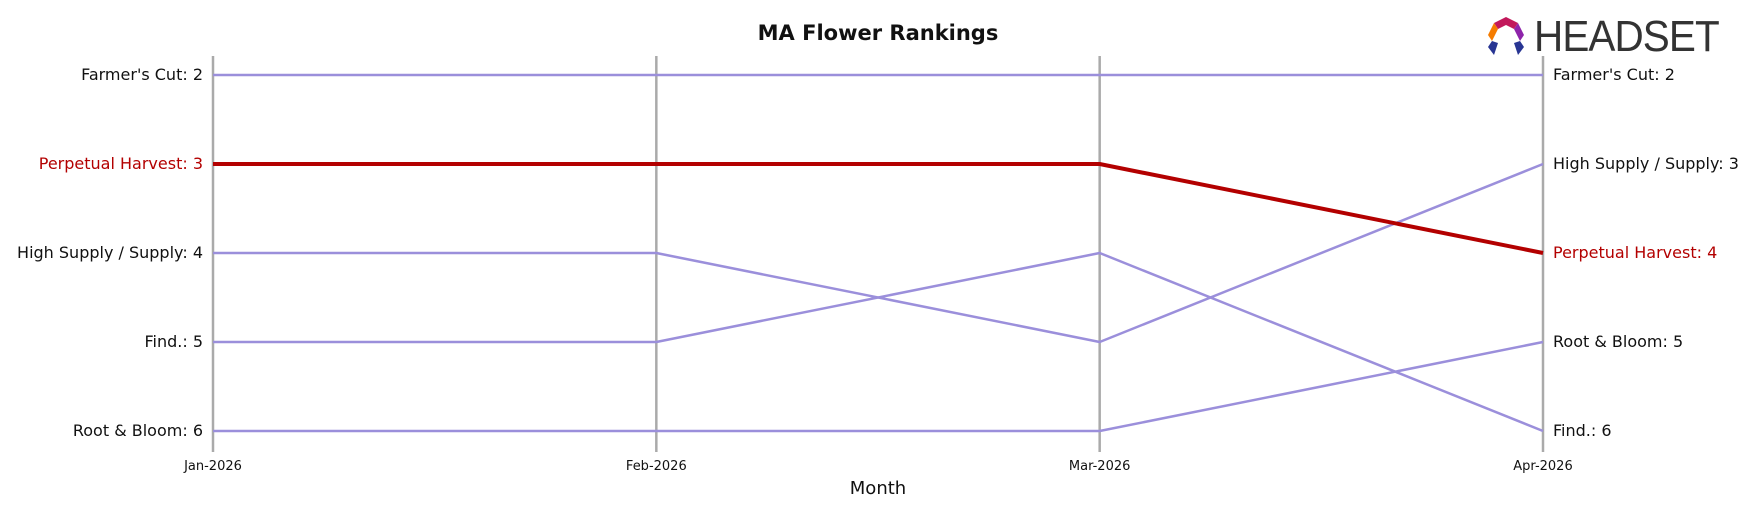 The height and width of the screenshot is (507, 1756). I want to click on x-tick-label: Feb-2026, so click(656, 466).